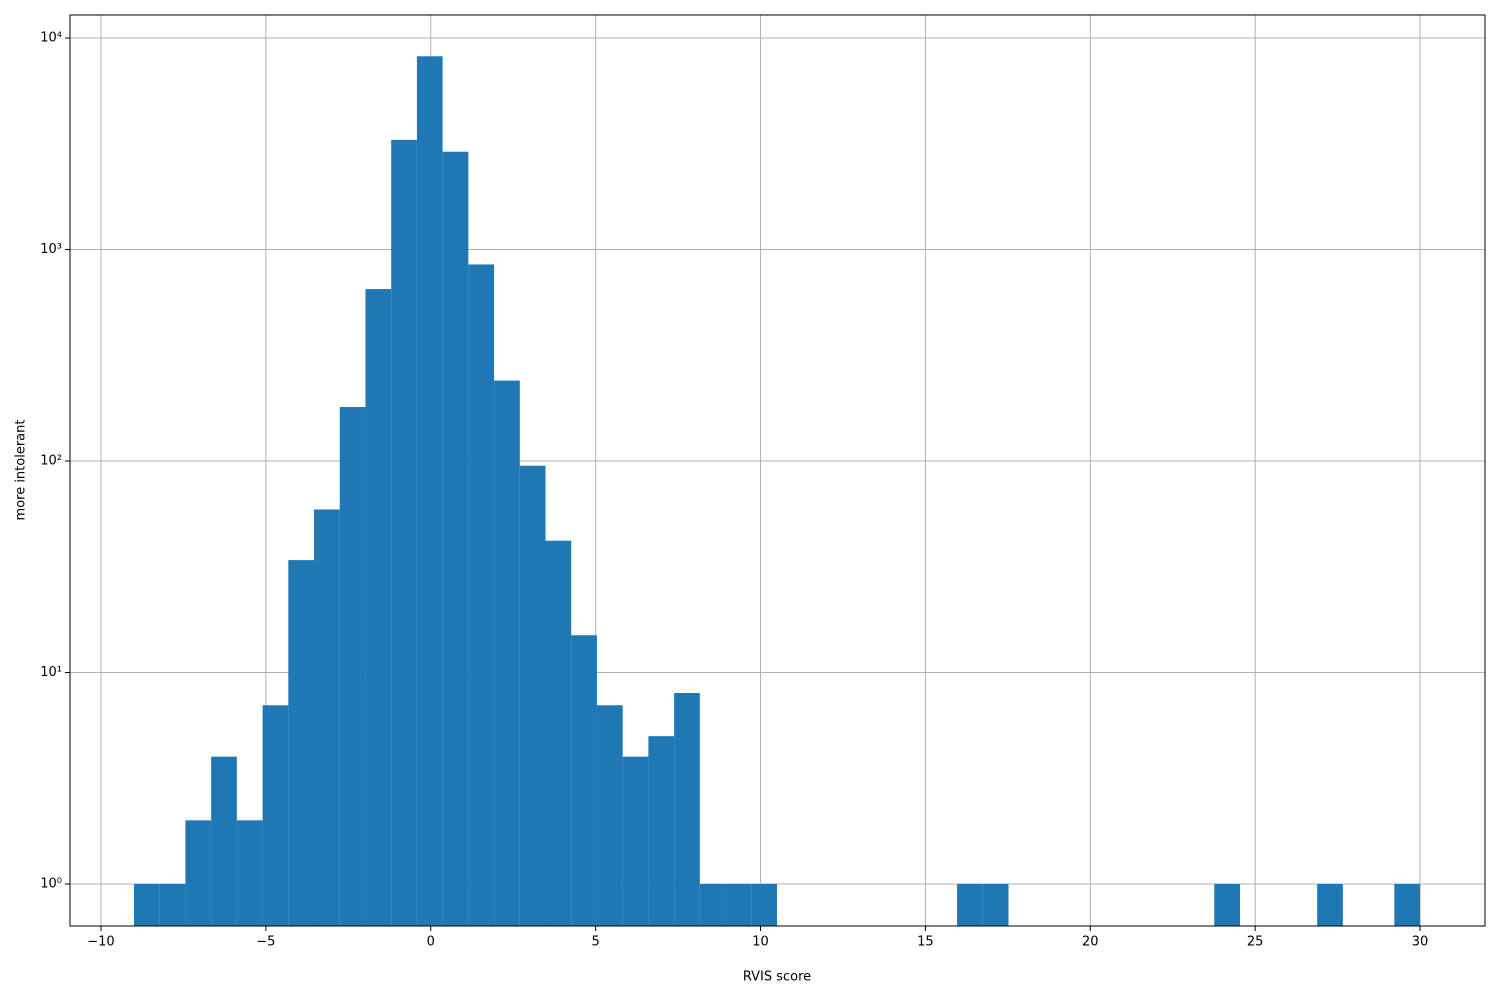  What do you see at coordinates (51, 249) in the screenshot?
I see `y-tick-label: 10³` at bounding box center [51, 249].